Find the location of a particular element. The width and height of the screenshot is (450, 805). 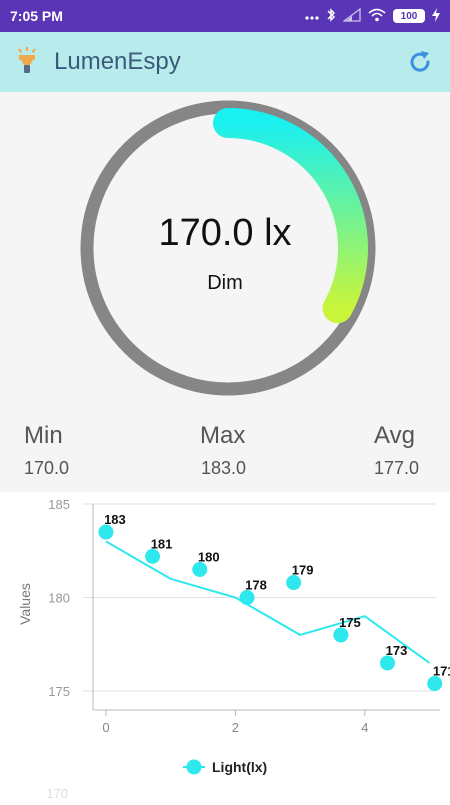

min-value: 170.0 is located at coordinates (46, 468).